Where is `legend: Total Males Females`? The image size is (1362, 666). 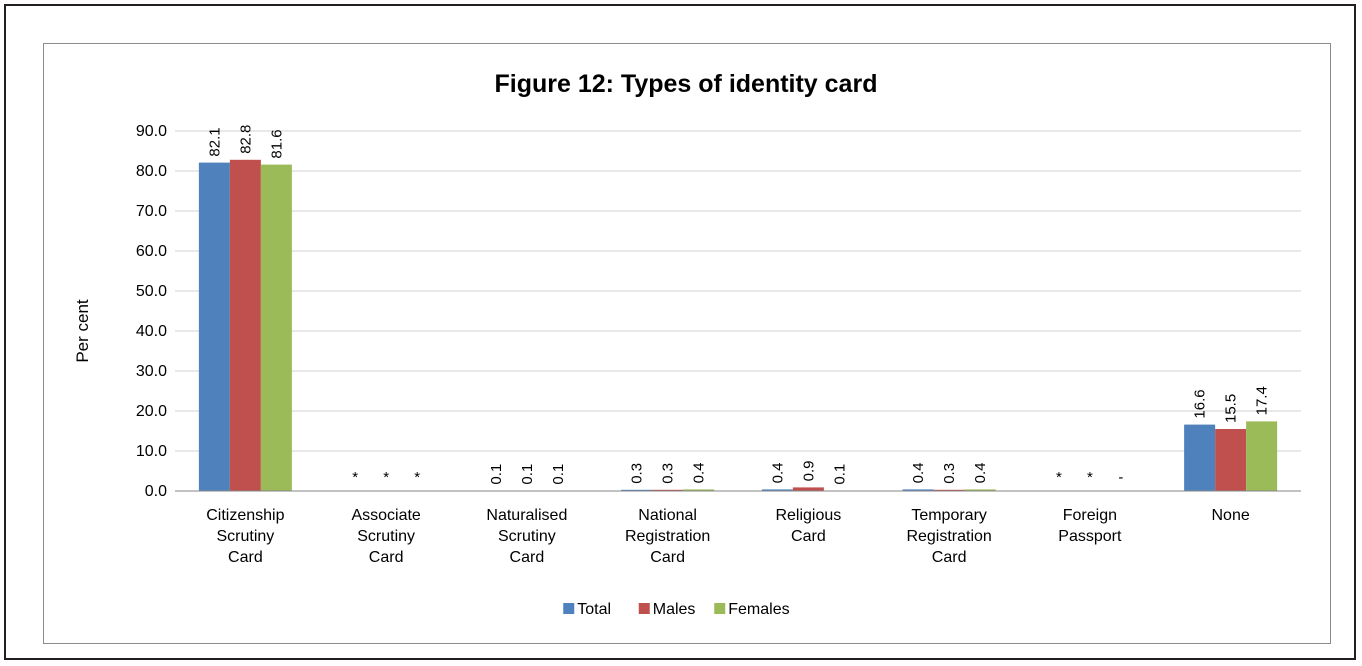
legend: Total Males Females is located at coordinates (676, 609).